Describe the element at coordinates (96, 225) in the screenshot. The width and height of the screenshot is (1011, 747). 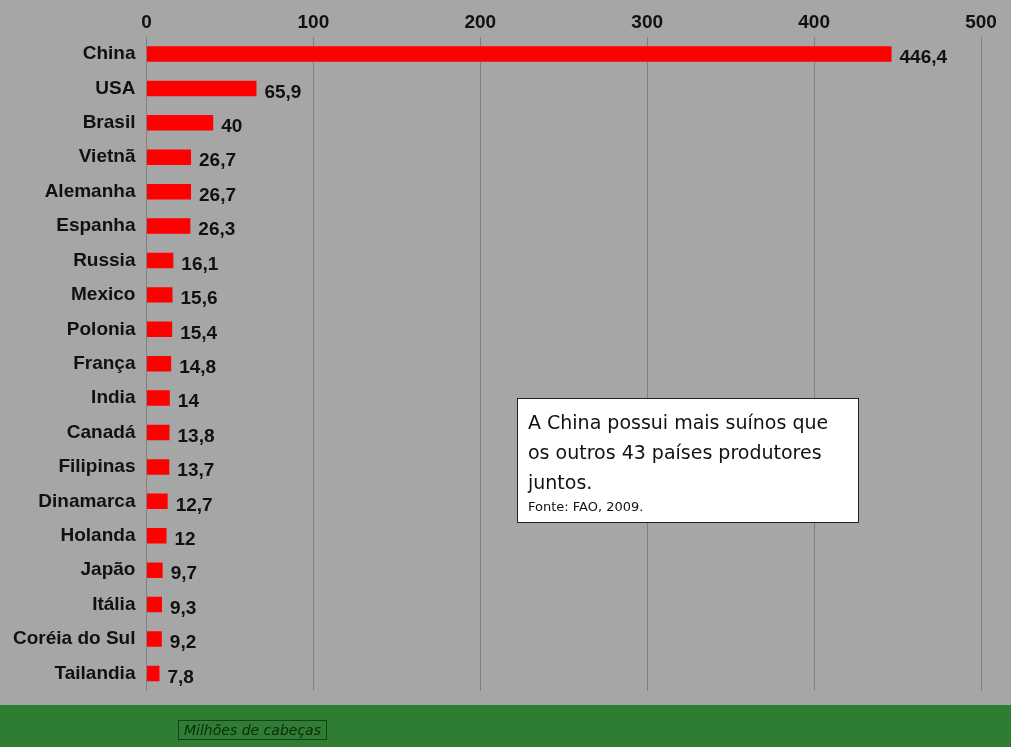
I see `y-tick-label: Espanha` at that location.